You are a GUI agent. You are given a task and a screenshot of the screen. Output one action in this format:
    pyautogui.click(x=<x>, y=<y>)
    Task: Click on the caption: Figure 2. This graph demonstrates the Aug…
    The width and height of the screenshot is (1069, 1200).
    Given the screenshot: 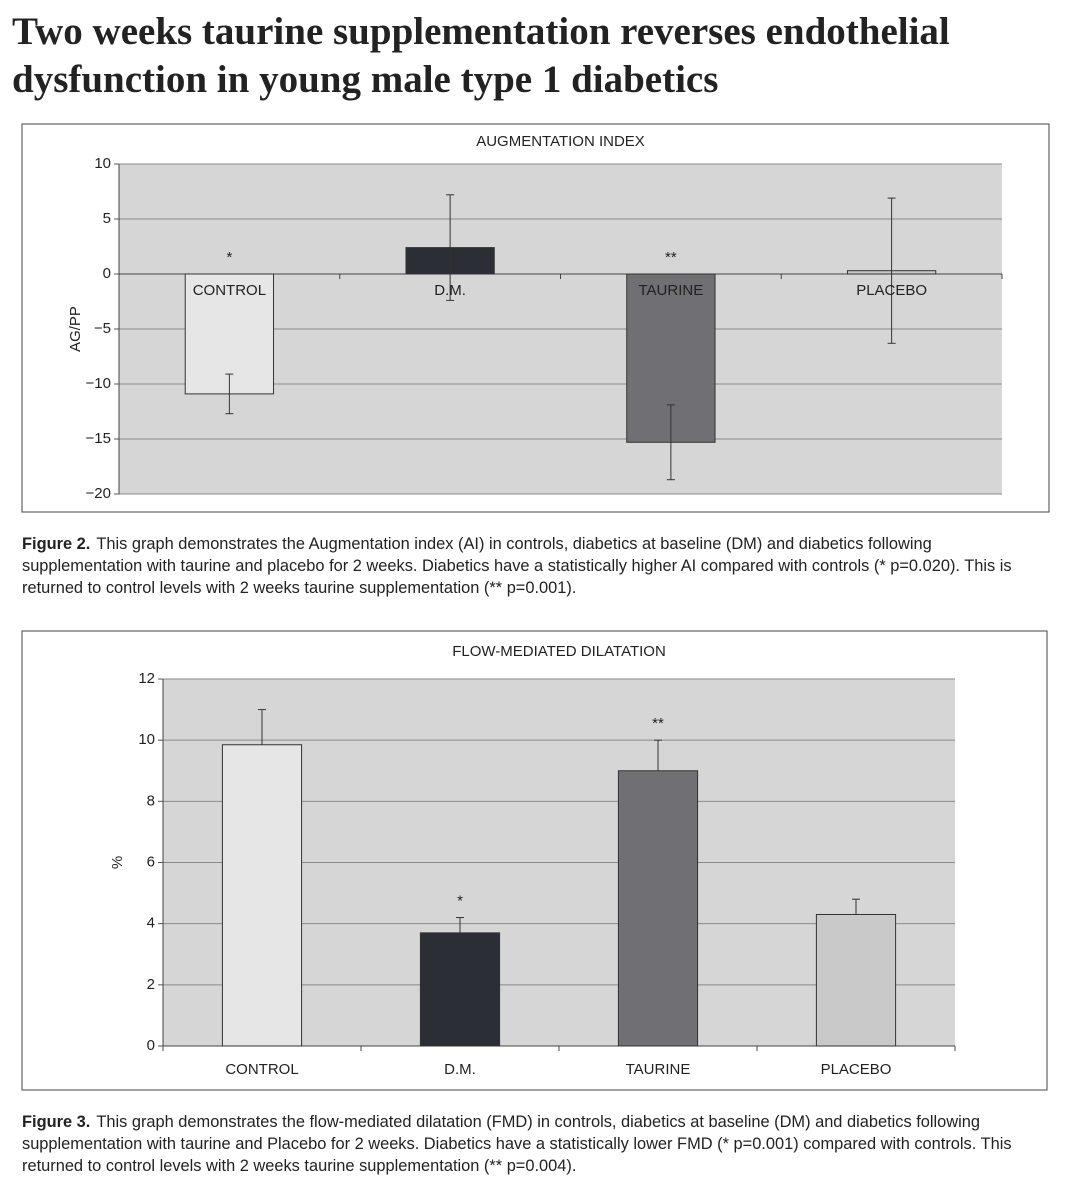 What is the action you would take?
    pyautogui.click(x=537, y=566)
    